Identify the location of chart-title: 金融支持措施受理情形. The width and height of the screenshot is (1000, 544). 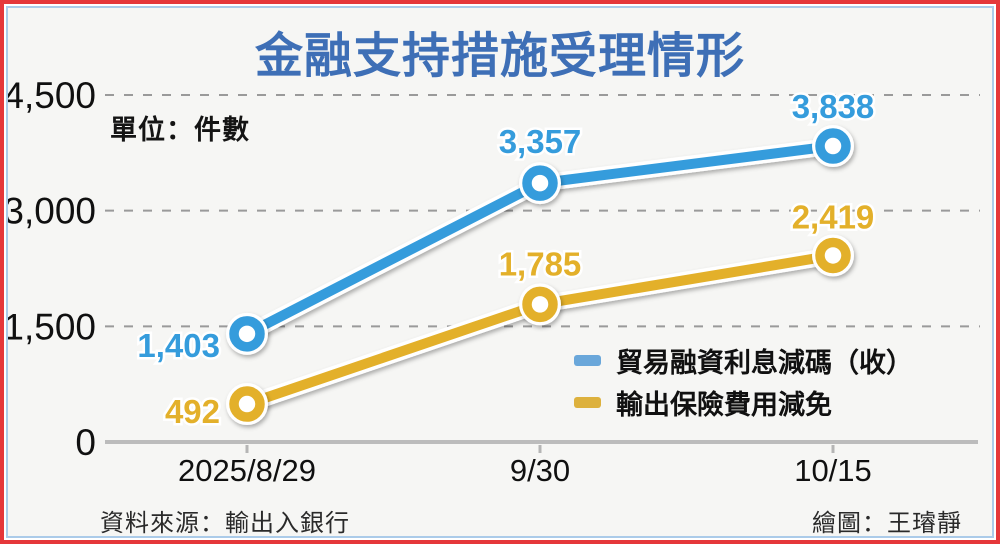
(499, 56).